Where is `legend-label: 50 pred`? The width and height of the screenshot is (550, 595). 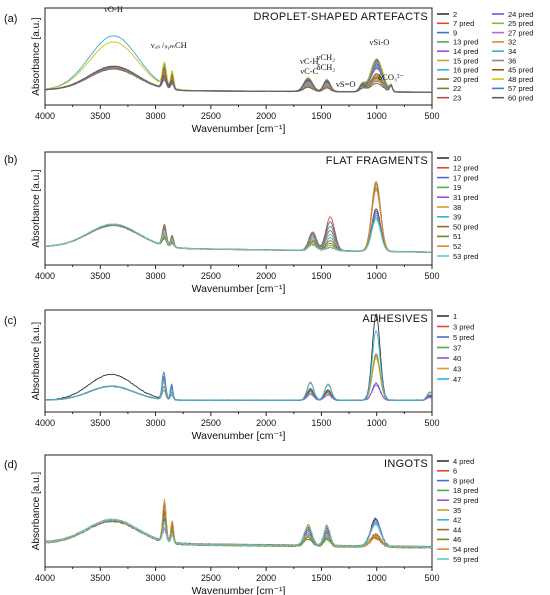 legend-label: 50 pred is located at coordinates (465, 226).